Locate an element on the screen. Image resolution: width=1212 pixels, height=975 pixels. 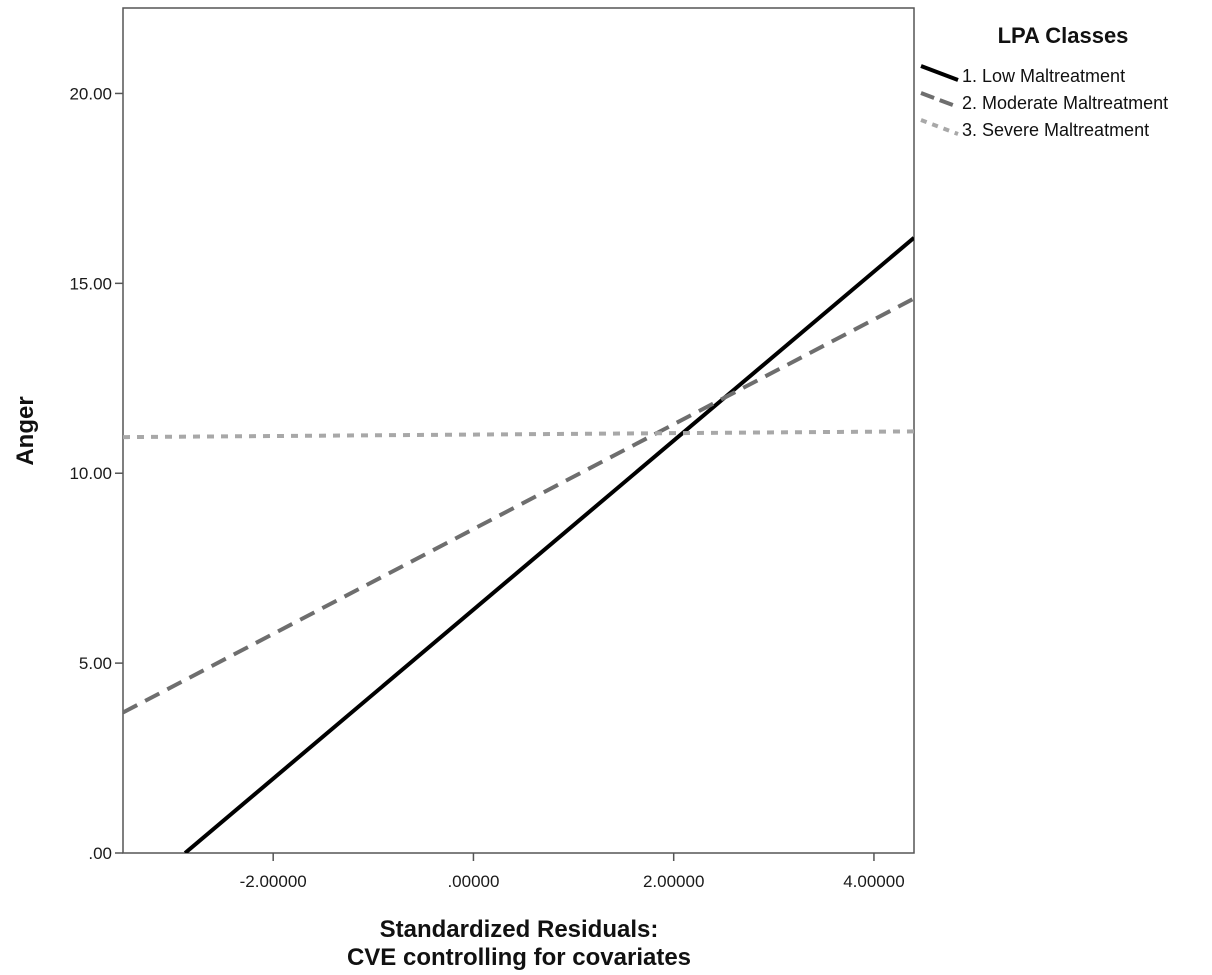
x-axis-title-line2: CVE controlling for covariates is located at coordinates (519, 957).